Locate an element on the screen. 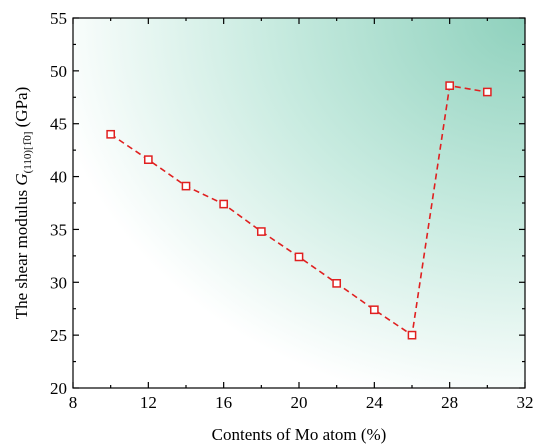 This screenshot has width=539, height=444. x-axis-title: Contents of Mo atom (%) is located at coordinates (299, 434).